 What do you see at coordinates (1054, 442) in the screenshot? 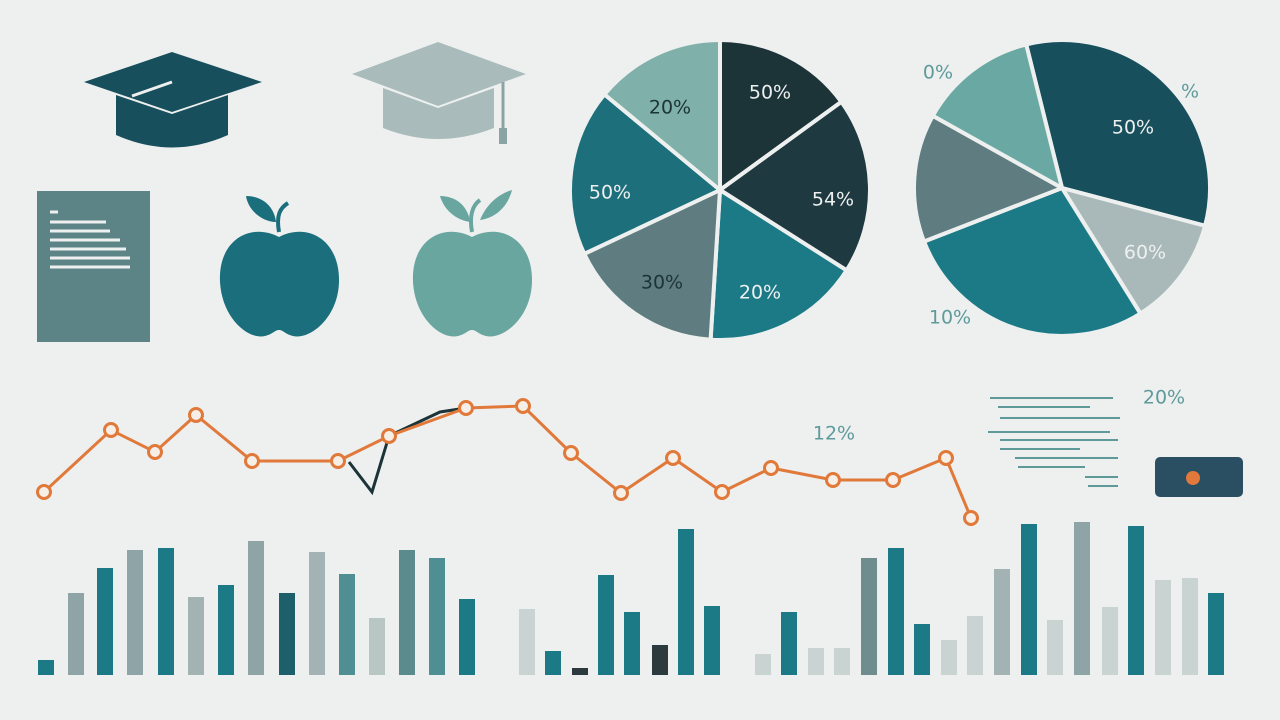
I see `text-lines-decoration` at bounding box center [1054, 442].